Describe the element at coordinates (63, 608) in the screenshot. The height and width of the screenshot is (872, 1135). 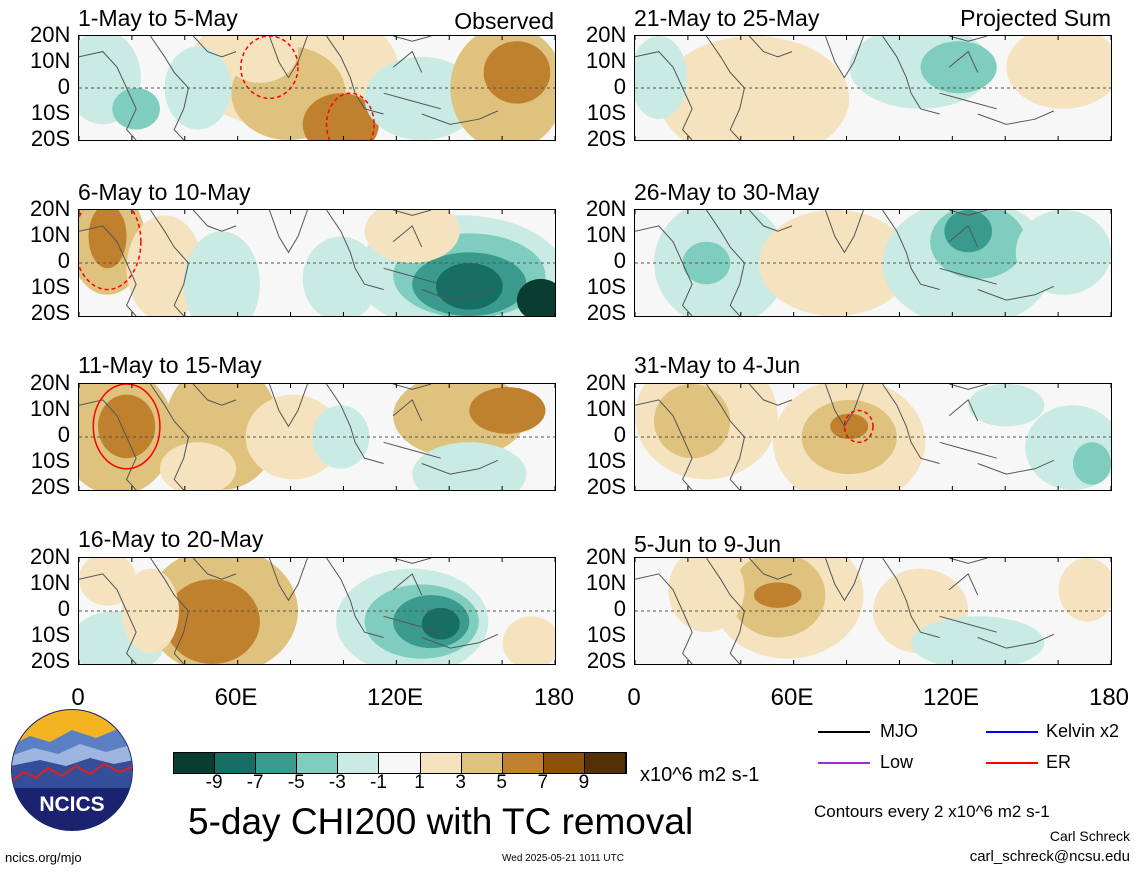
I see `lat-label: 0` at that location.